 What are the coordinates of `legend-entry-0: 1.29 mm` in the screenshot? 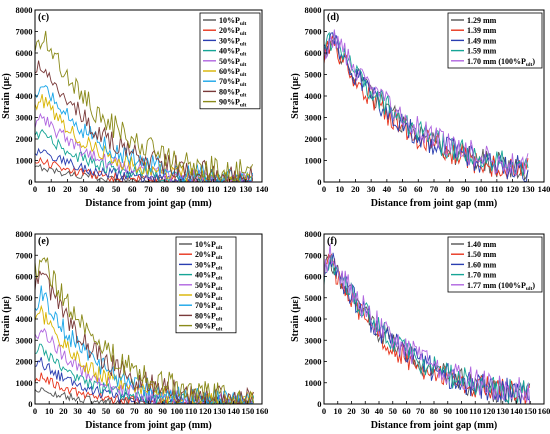 It's located at (482, 20).